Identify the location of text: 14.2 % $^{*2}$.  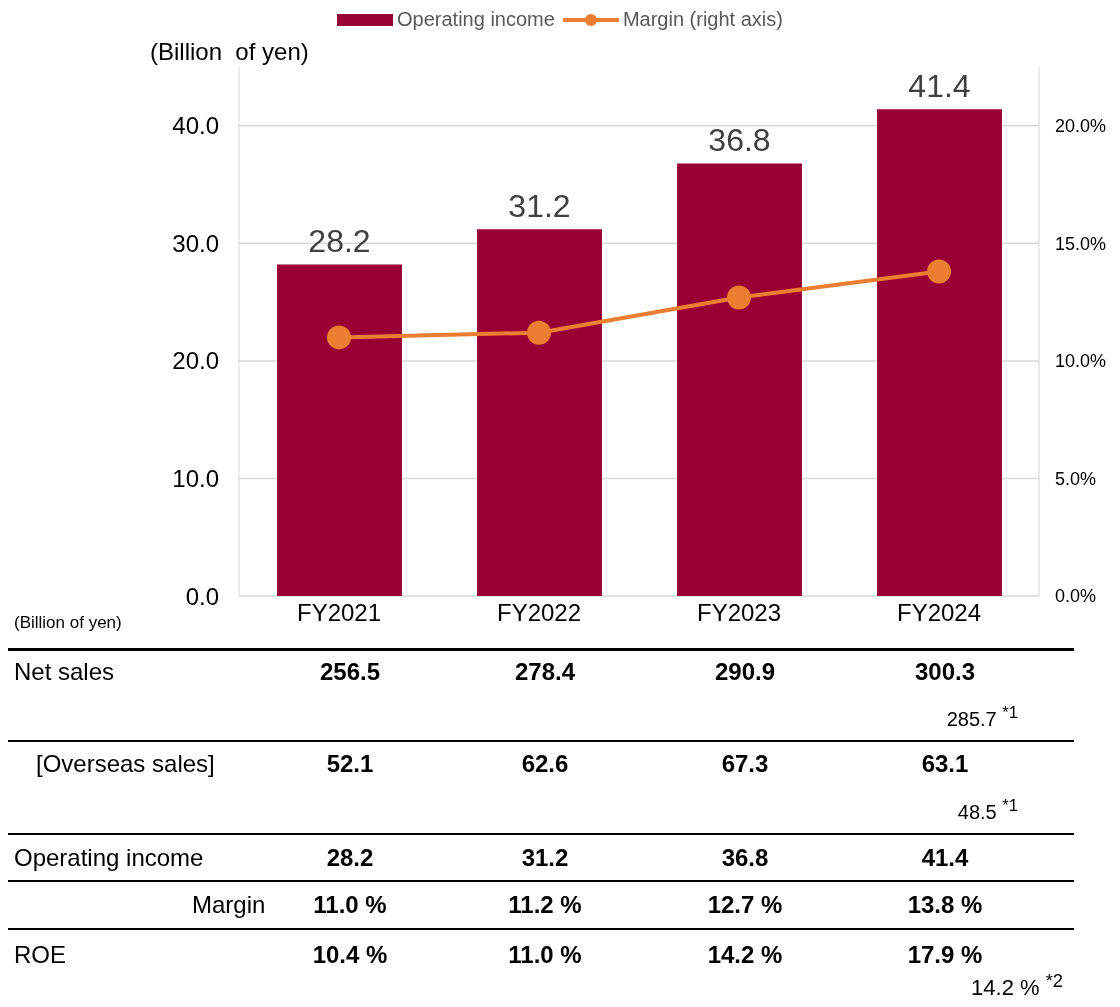
(1017, 985).